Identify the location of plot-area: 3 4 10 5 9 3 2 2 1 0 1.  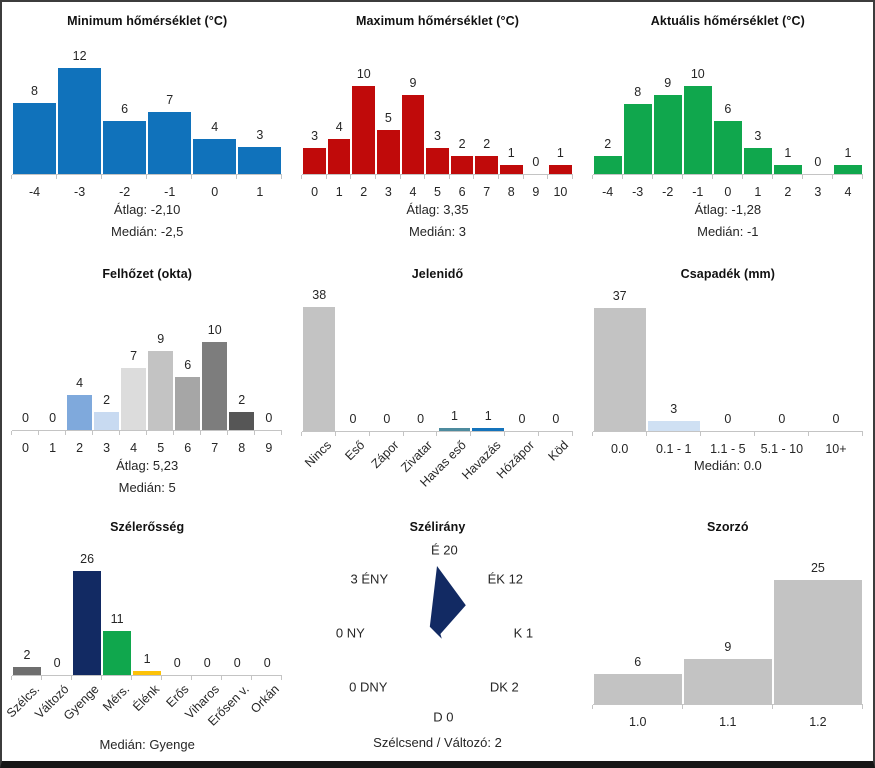
(437, 119).